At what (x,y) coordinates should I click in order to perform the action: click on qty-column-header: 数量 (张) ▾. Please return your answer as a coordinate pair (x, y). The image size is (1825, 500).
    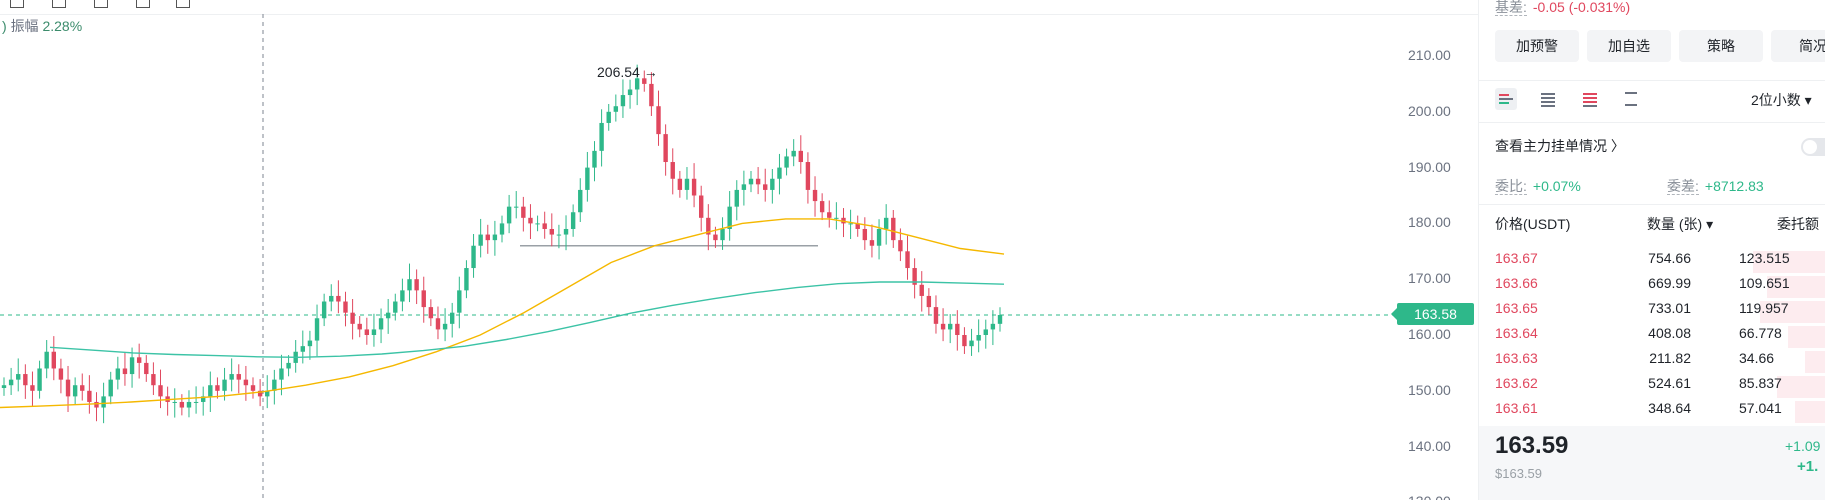
    Looking at the image, I should click on (1680, 224).